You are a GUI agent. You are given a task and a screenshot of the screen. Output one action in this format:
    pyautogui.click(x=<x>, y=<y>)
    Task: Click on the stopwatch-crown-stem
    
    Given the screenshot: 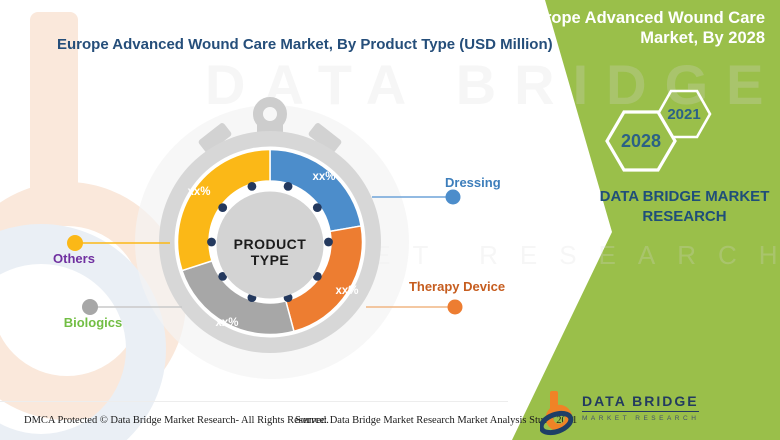 What is the action you would take?
    pyautogui.click(x=270, y=128)
    